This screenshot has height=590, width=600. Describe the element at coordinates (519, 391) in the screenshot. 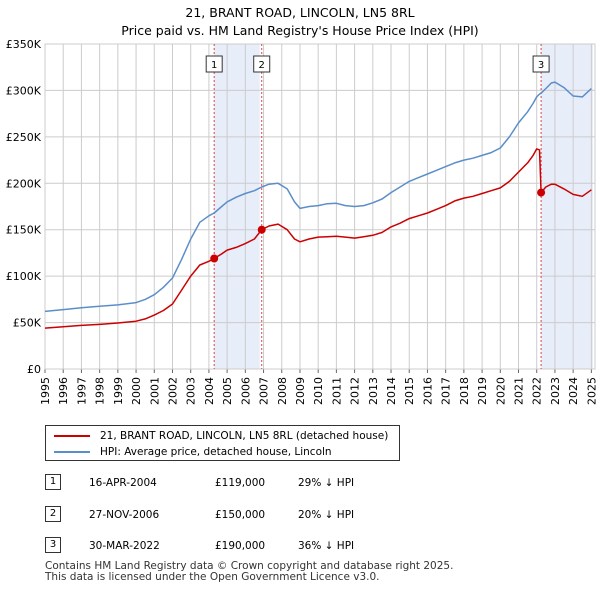

I see `x-tick-label: 2021` at that location.